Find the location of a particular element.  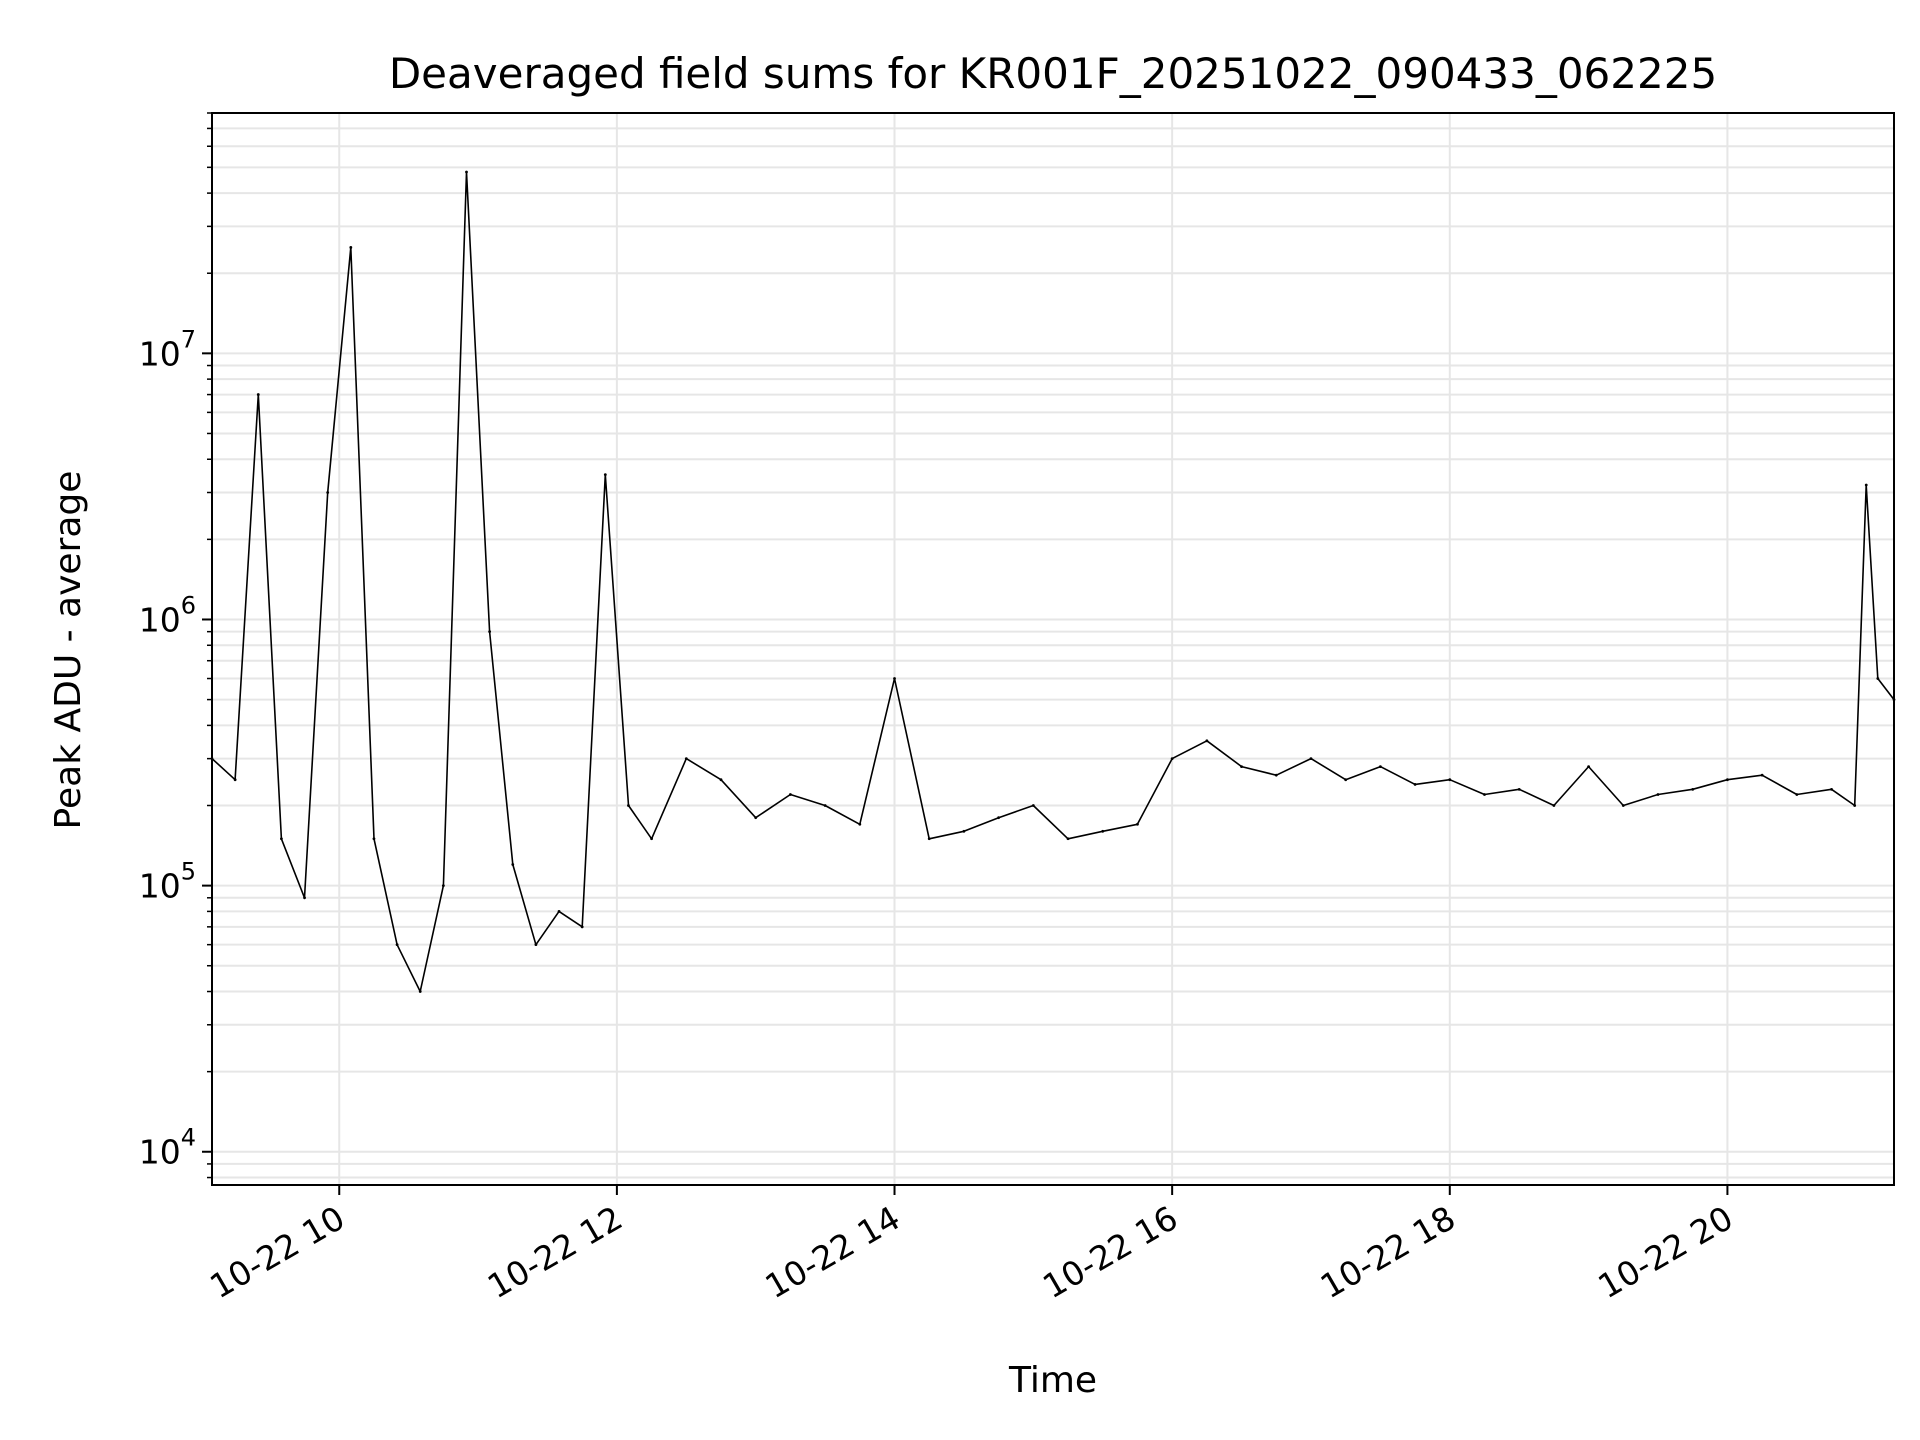

x-tick-label: 10-22 18 is located at coordinates (1388, 1252).